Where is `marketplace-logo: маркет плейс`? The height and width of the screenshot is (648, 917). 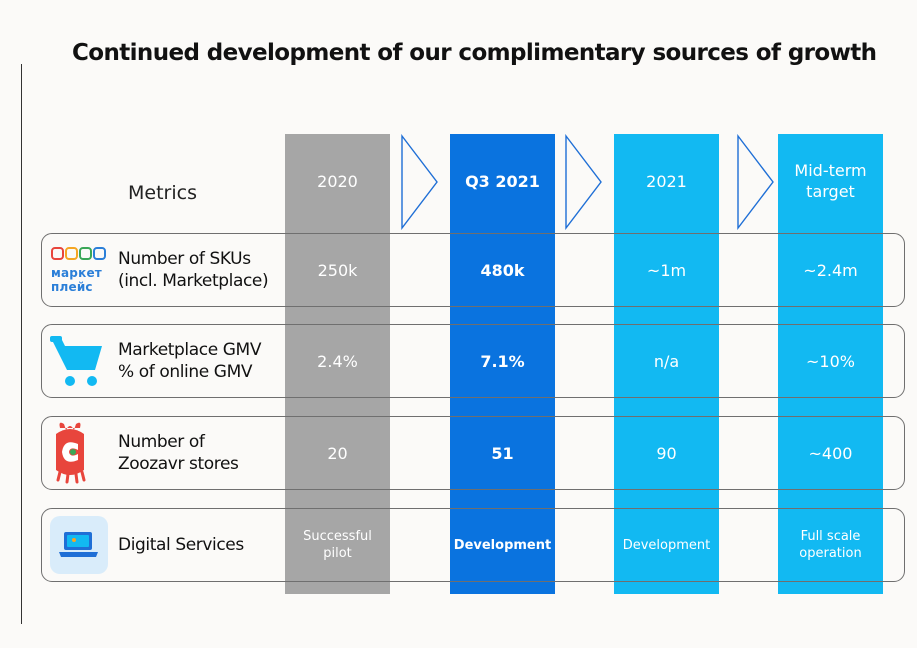
marketplace-logo: маркет плейс is located at coordinates (81, 270).